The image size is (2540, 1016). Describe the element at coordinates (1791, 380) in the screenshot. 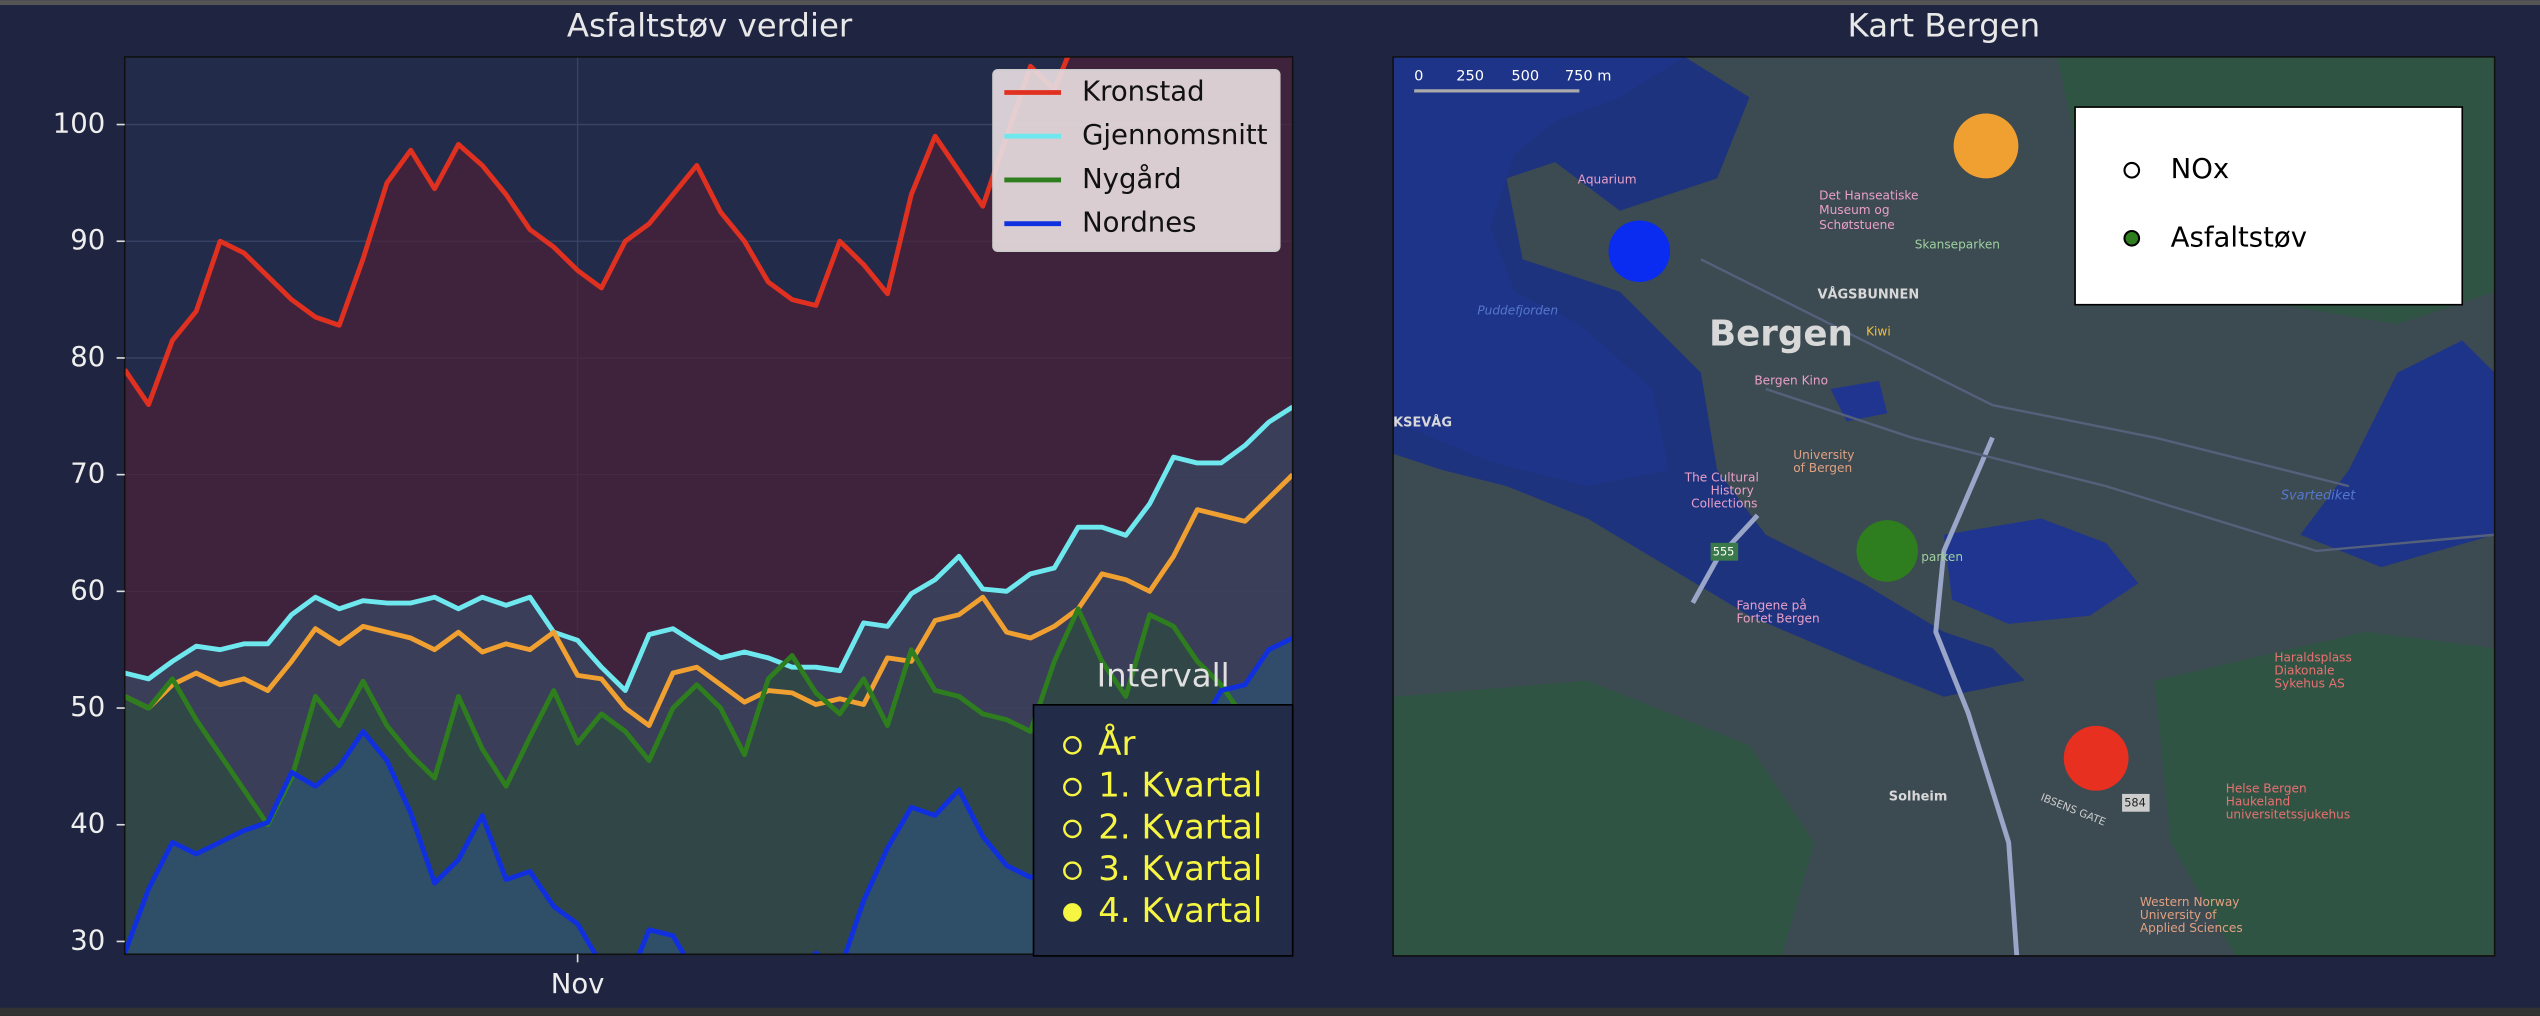

I see `map-label: Bergen Kino` at that location.